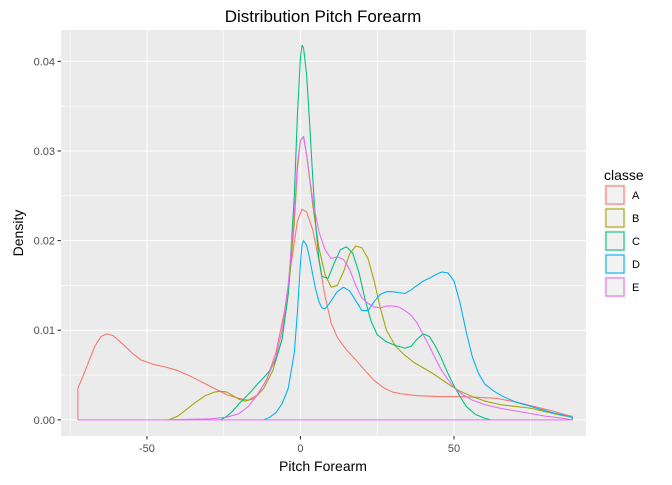 This screenshot has width=672, height=485. What do you see at coordinates (44, 421) in the screenshot?
I see `y-tick-label: 0.00` at bounding box center [44, 421].